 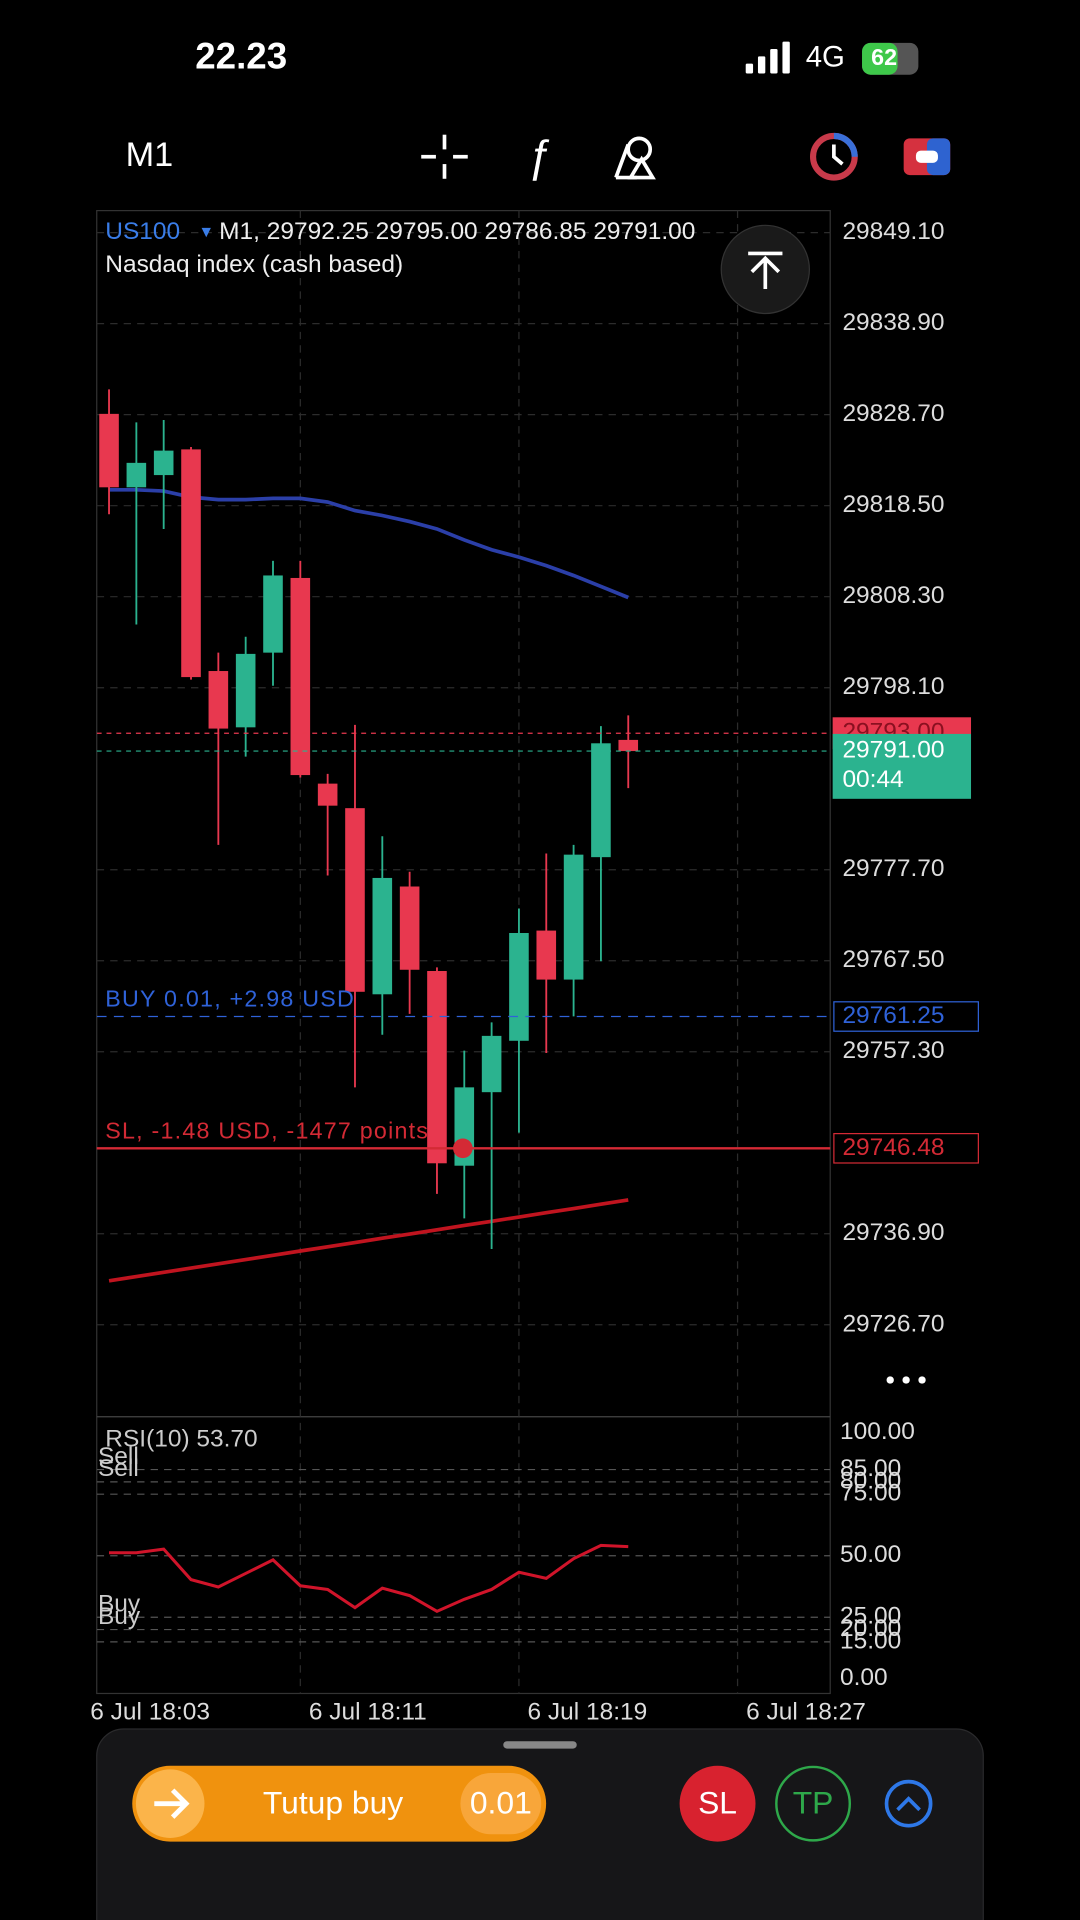 What do you see at coordinates (870, 1480) in the screenshot?
I see `rsi-tick-label: 80.00` at bounding box center [870, 1480].